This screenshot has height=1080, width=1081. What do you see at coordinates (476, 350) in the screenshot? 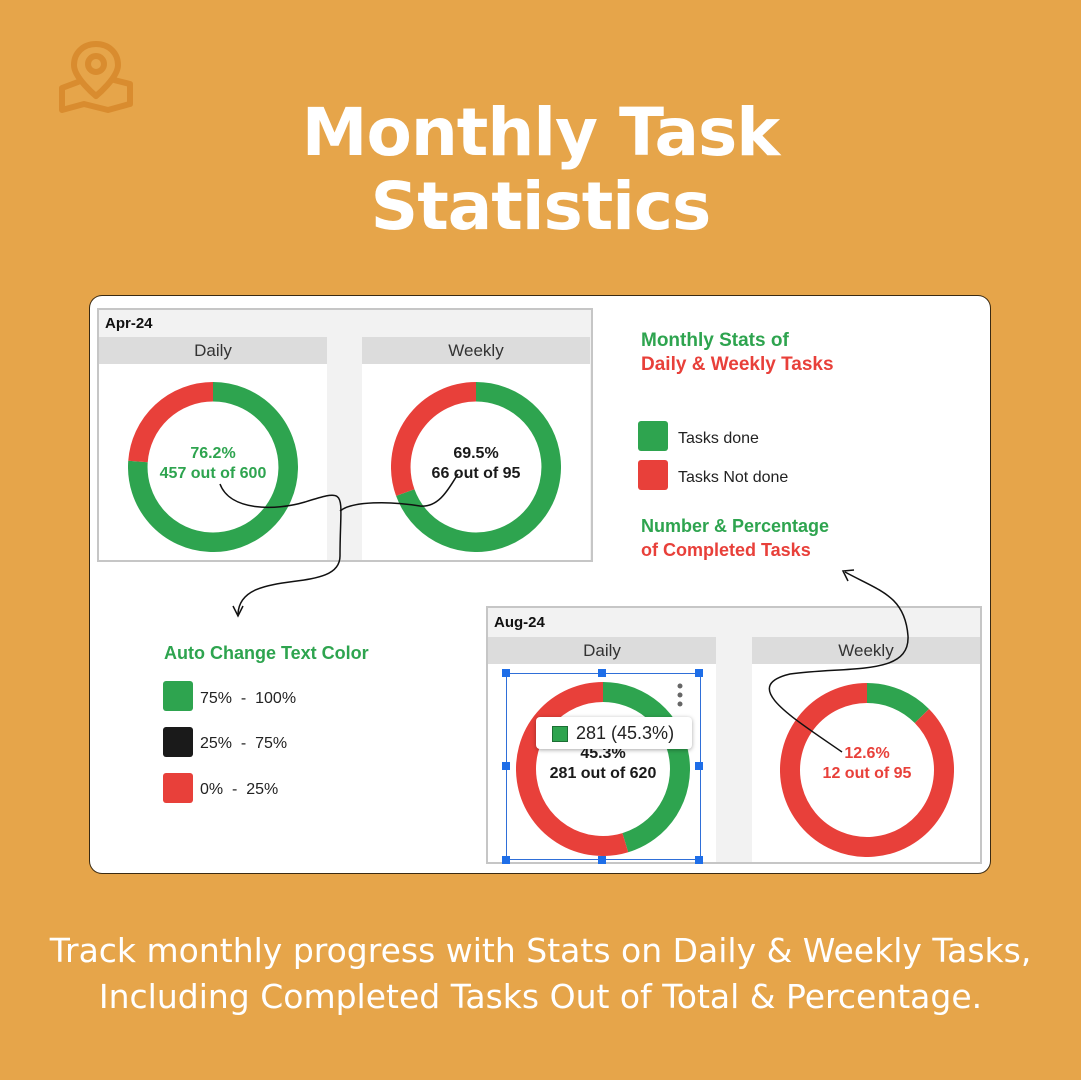
I see `apr-weekly-header: Weekly` at bounding box center [476, 350].